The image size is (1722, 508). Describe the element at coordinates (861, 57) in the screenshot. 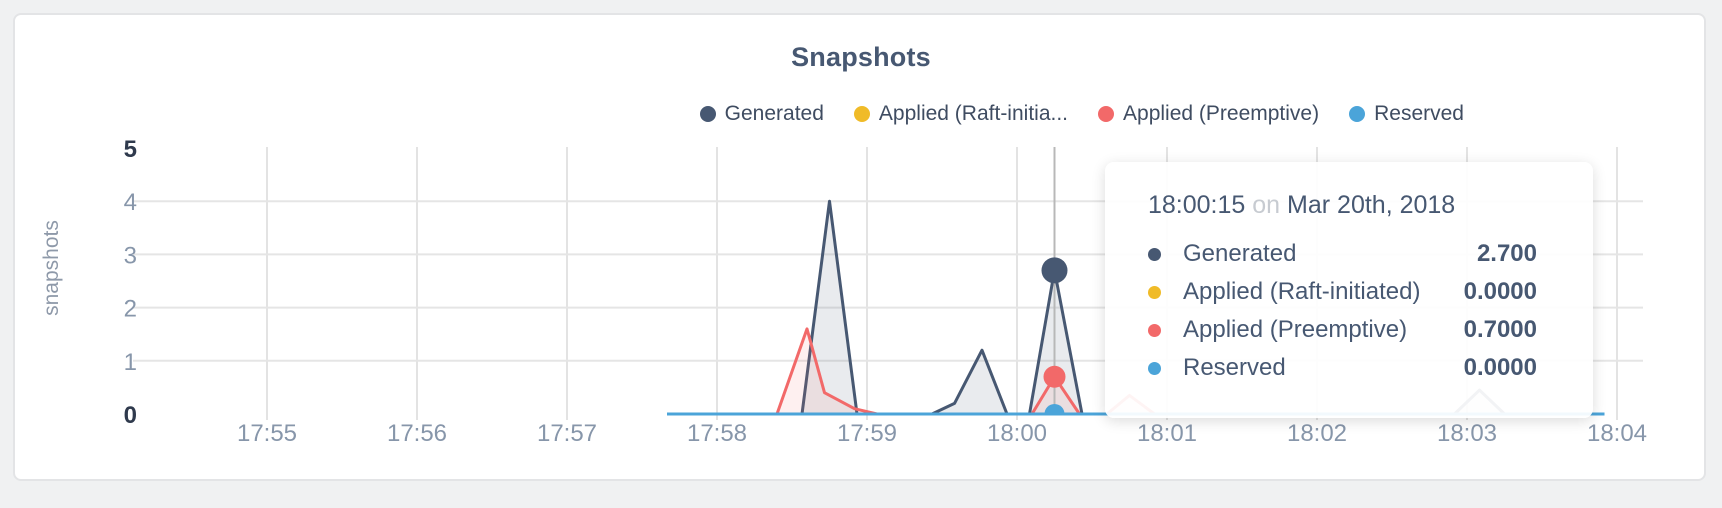

I see `chart-title: Snapshots` at that location.